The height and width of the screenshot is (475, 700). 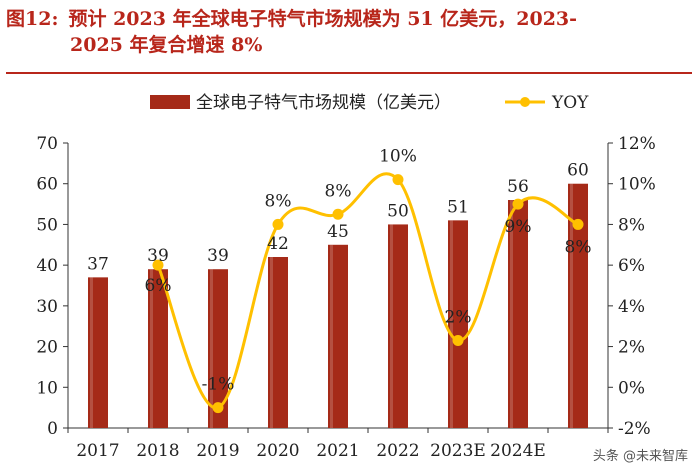 I want to click on y-left-tick-label: 10, so click(x=47, y=388).